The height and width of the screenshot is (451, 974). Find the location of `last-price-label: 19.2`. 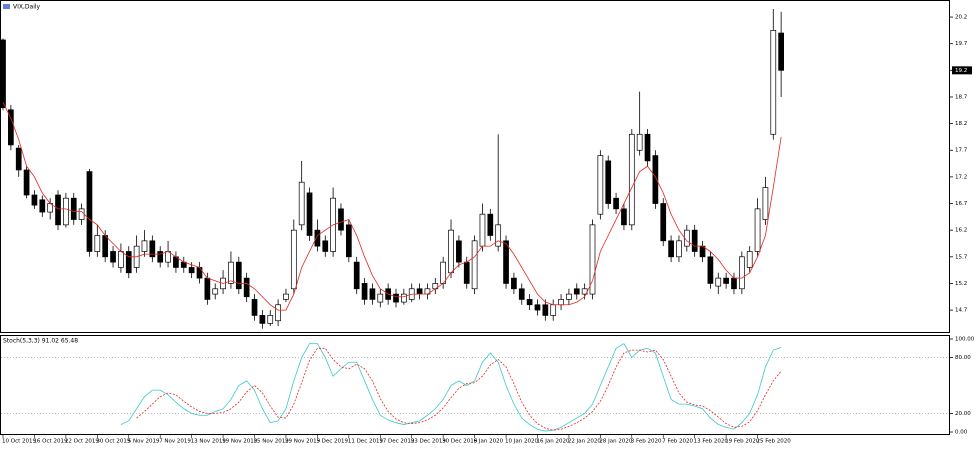

last-price-label: 19.2 is located at coordinates (961, 71).